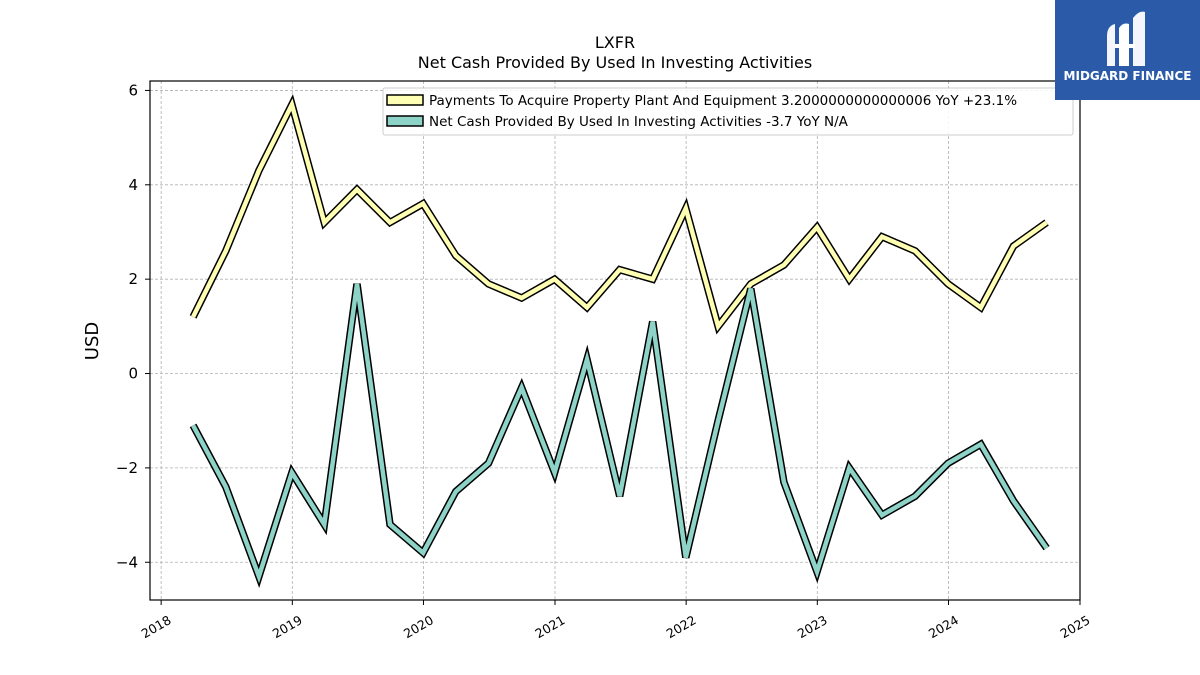 The width and height of the screenshot is (1200, 675). What do you see at coordinates (156, 626) in the screenshot?
I see `x-tick-label: 2018` at bounding box center [156, 626].